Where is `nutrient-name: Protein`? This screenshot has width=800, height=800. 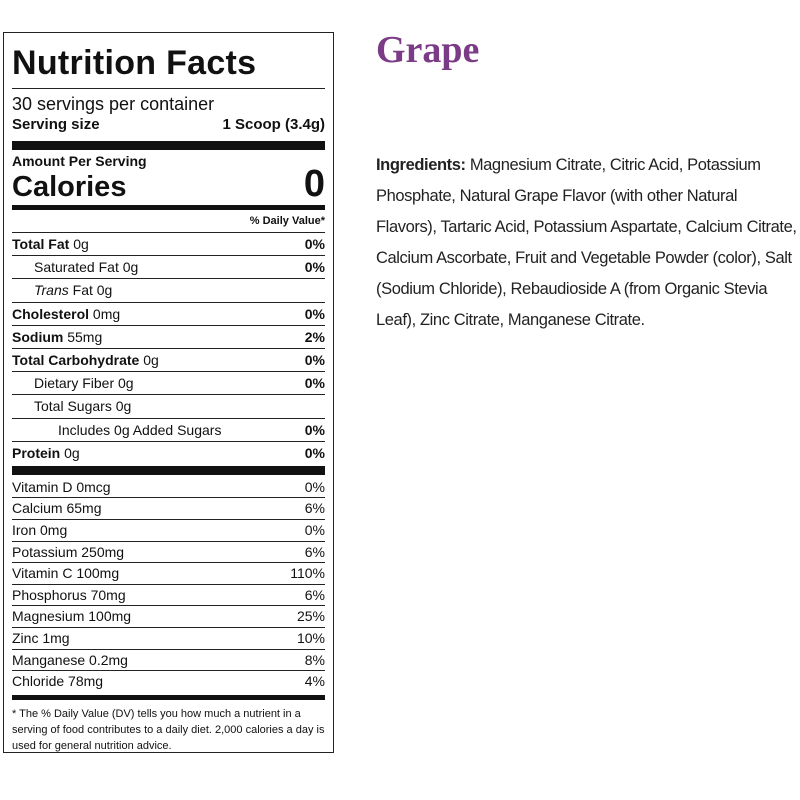
nutrient-name: Protein is located at coordinates (36, 452).